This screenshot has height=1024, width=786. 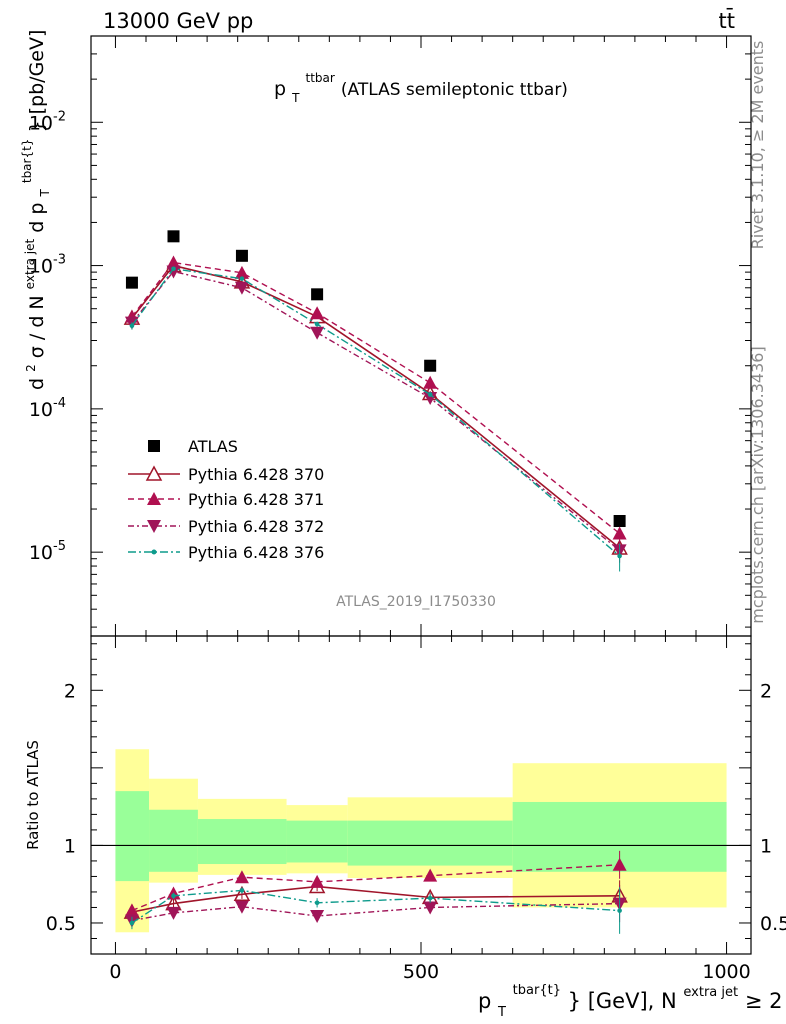 What do you see at coordinates (501, 1012) in the screenshot?
I see `xlabel-T: T` at bounding box center [501, 1012].